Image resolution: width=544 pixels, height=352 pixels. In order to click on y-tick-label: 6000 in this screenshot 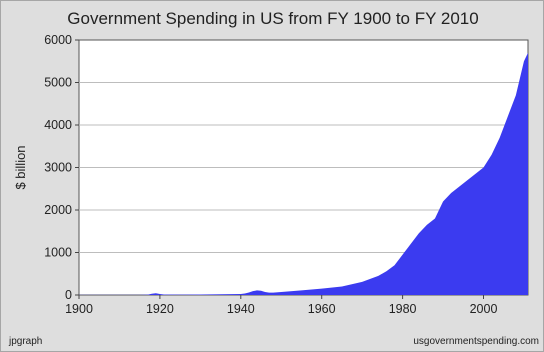, I will do `click(58, 40)`.